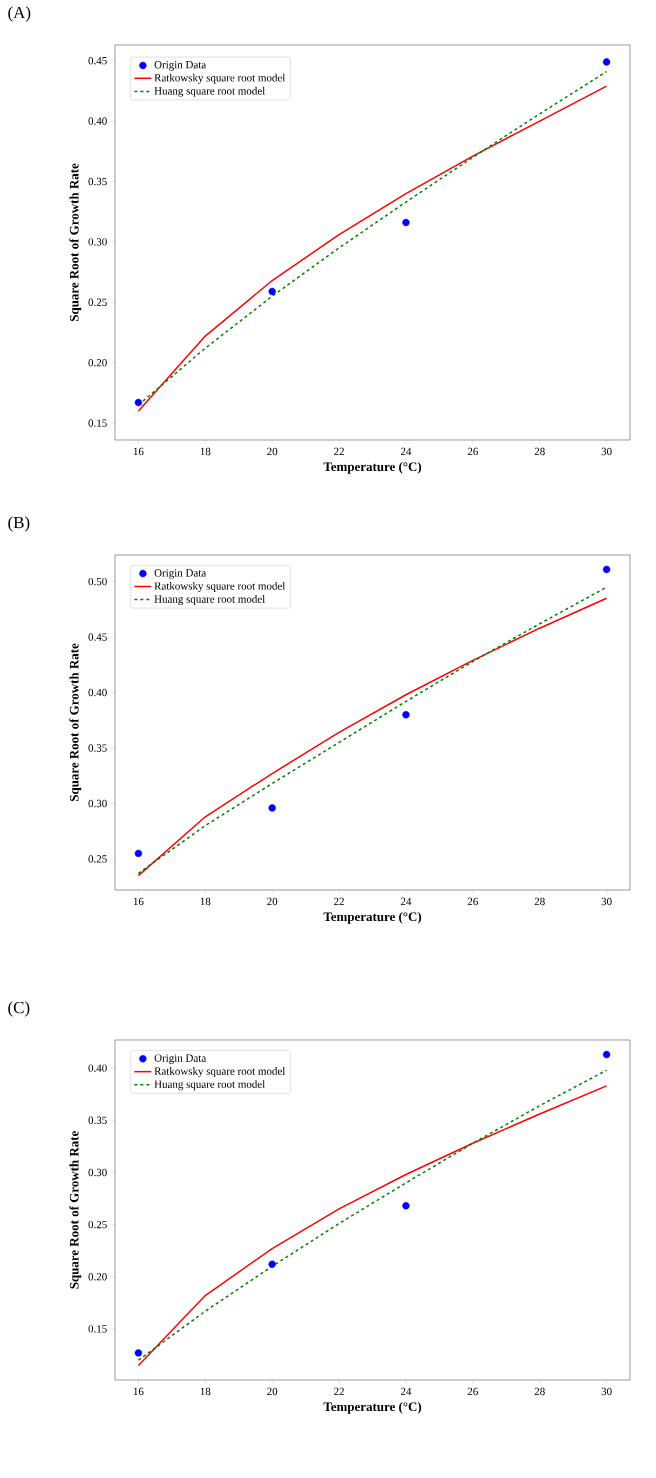 Image resolution: width=656 pixels, height=1478 pixels. Describe the element at coordinates (97, 581) in the screenshot. I see `y-tick-label: 0.50` at that location.